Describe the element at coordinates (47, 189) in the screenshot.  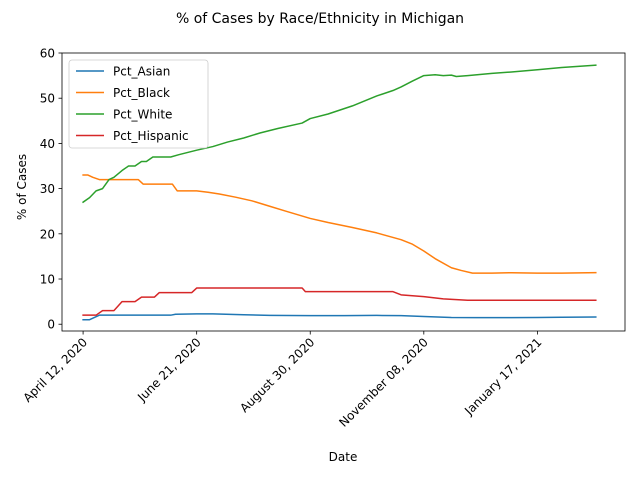
I see `y-tick-label: 30` at that location.